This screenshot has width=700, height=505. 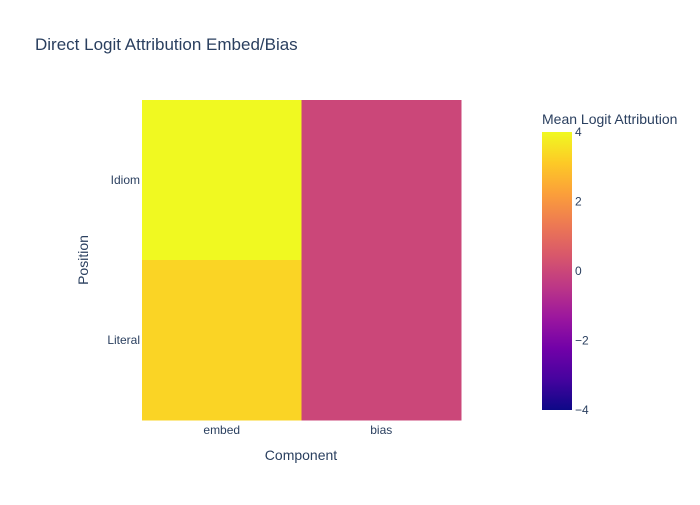 I want to click on colorbar-tick-label: 0, so click(x=578, y=271).